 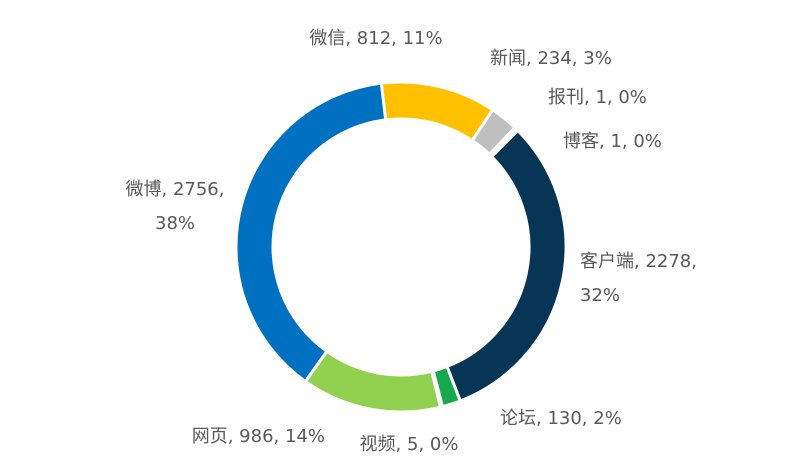 I want to click on data-label-text: 客户端, 2278,, so click(x=638, y=261).